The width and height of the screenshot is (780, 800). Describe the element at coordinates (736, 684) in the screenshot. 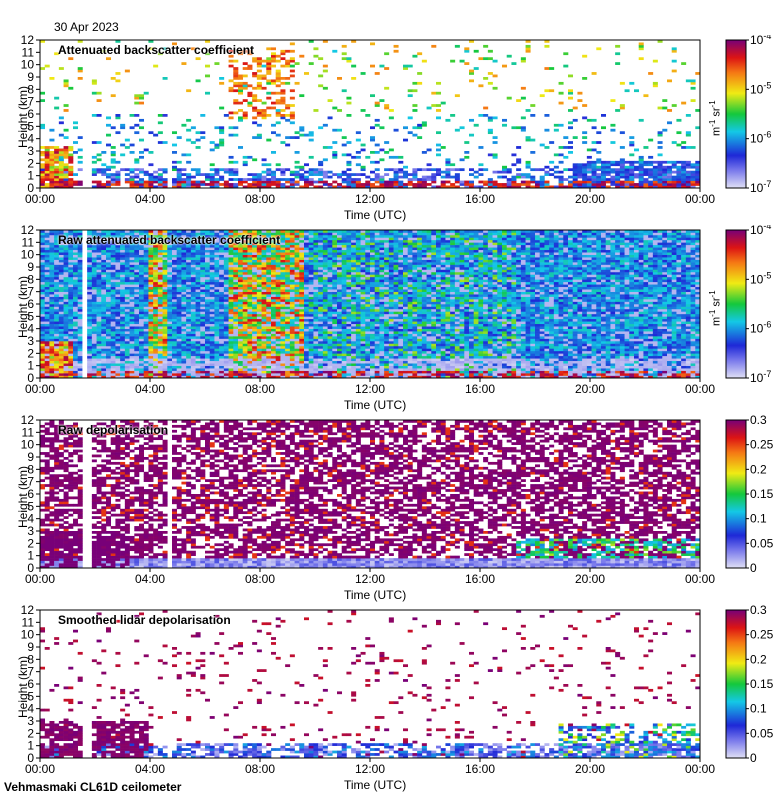

I see `panel-4-colorbar` at that location.